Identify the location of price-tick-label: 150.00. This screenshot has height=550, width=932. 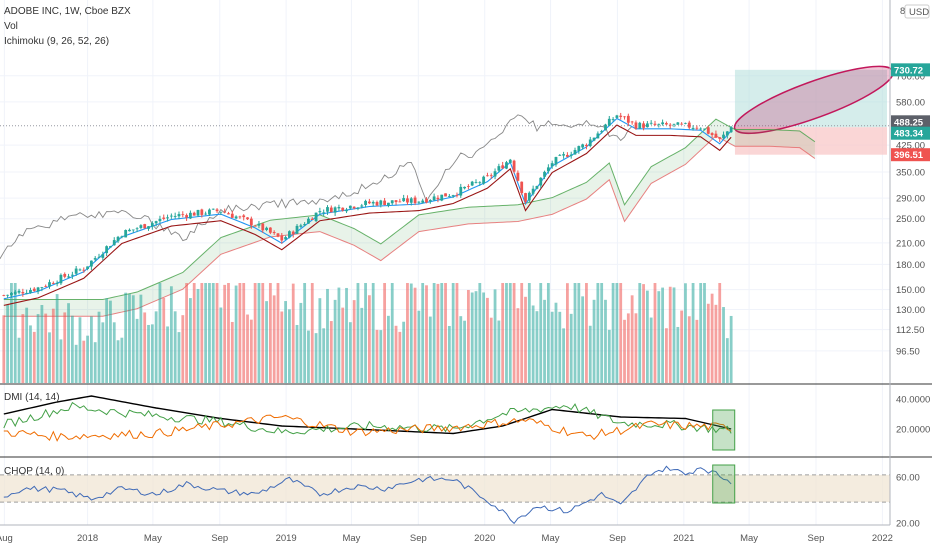
(910, 290).